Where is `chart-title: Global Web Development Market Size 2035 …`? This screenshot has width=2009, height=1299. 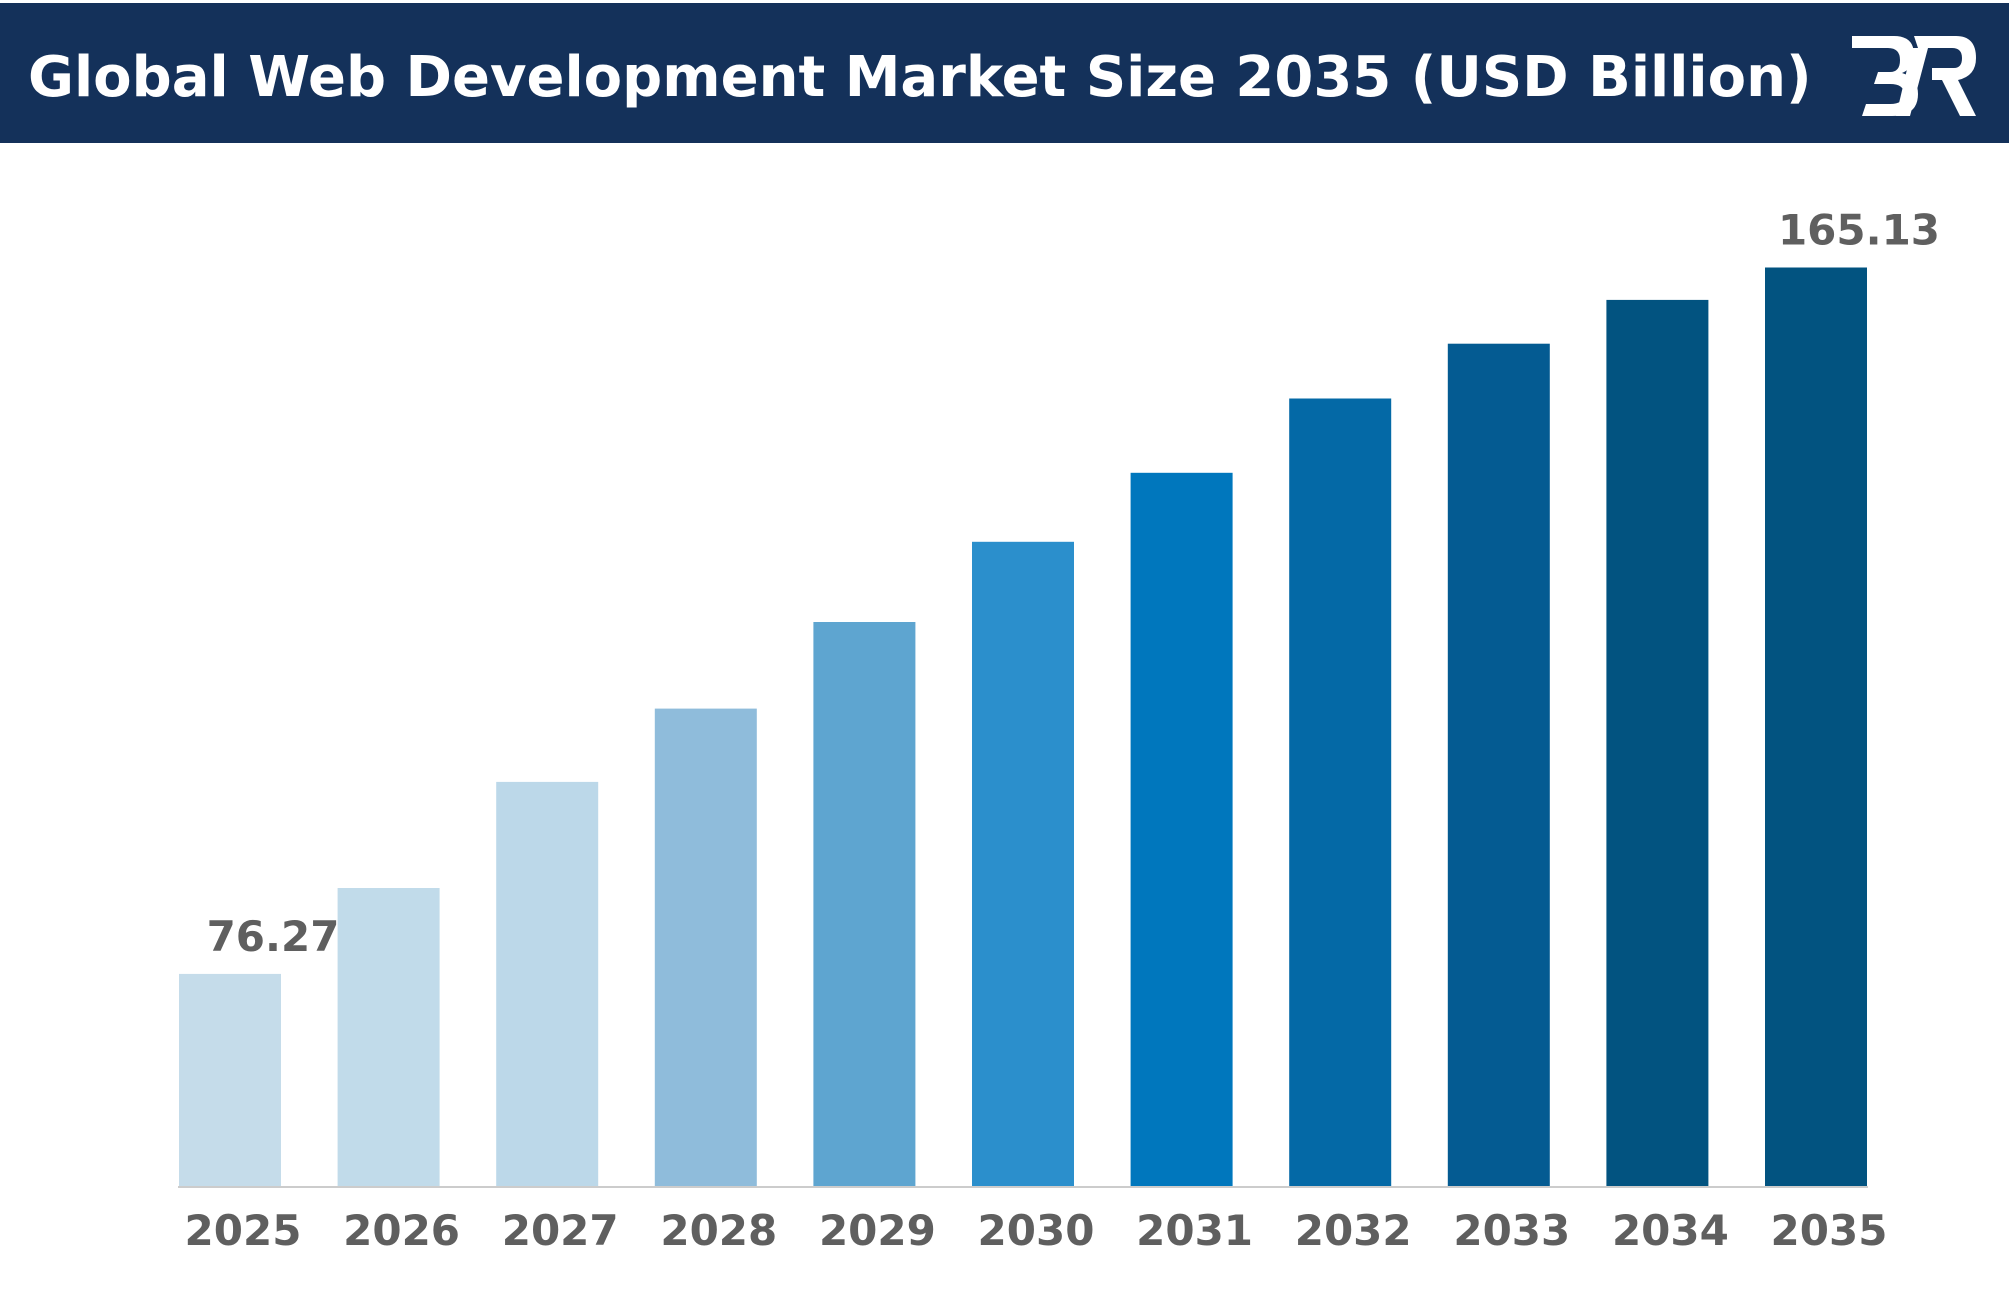
chart-title: Global Web Development Market Size 2035 … is located at coordinates (920, 77).